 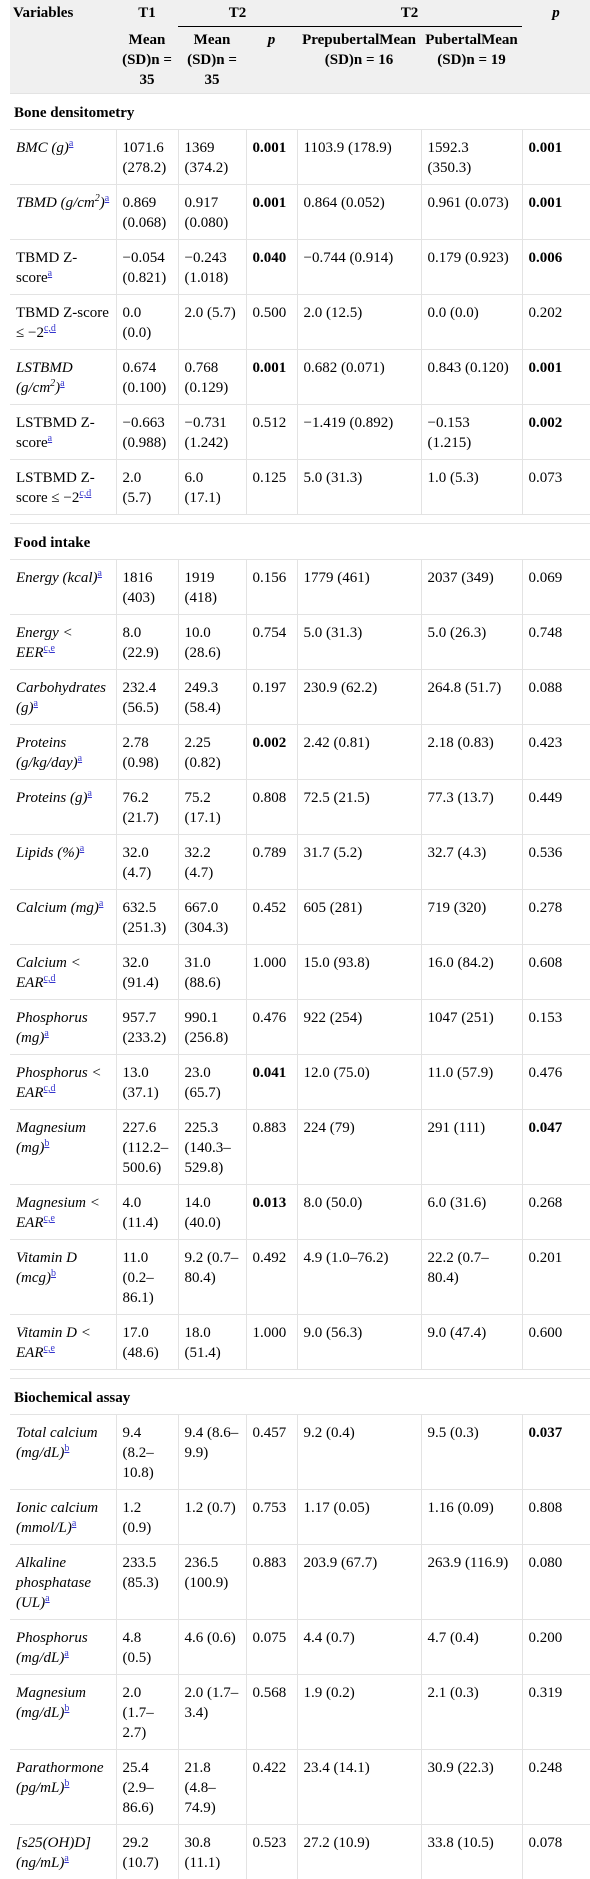 I want to click on cell-pub: 1.16 (0.09), so click(x=471, y=1517).